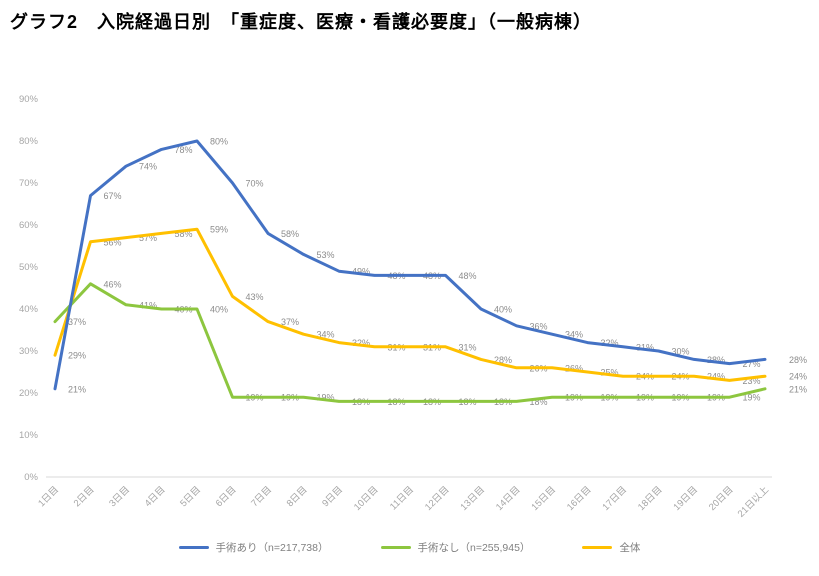 The height and width of the screenshot is (576, 819). I want to click on x-axis-label: 4日目, so click(155, 496).